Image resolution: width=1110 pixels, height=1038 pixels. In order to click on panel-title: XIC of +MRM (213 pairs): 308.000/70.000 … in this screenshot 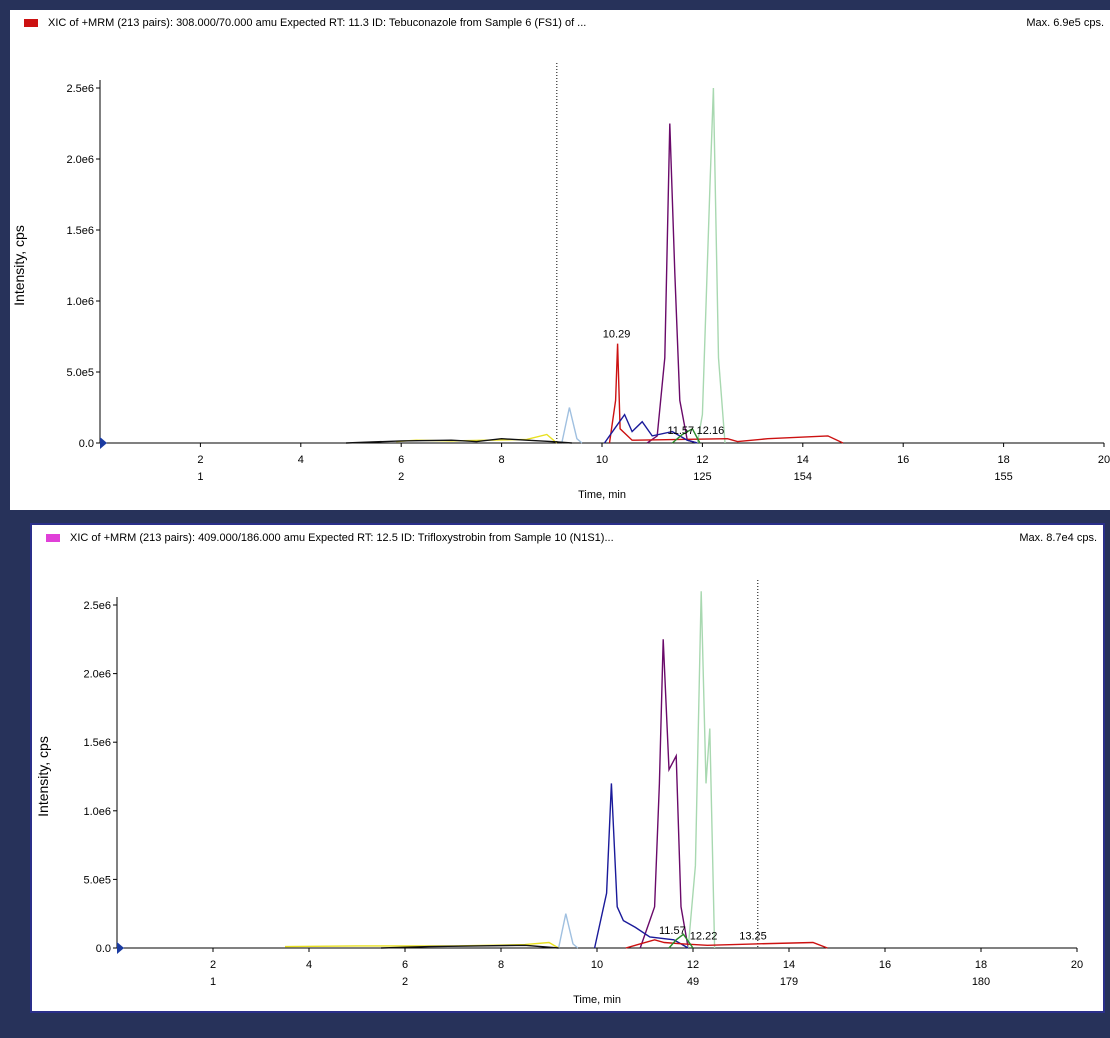, I will do `click(317, 23)`.